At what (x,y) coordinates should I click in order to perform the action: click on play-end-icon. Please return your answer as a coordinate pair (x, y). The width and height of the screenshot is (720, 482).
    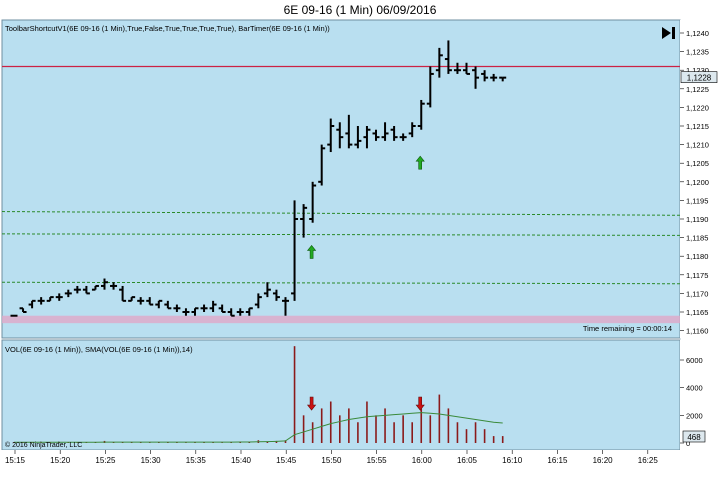
    Looking at the image, I should click on (668, 33).